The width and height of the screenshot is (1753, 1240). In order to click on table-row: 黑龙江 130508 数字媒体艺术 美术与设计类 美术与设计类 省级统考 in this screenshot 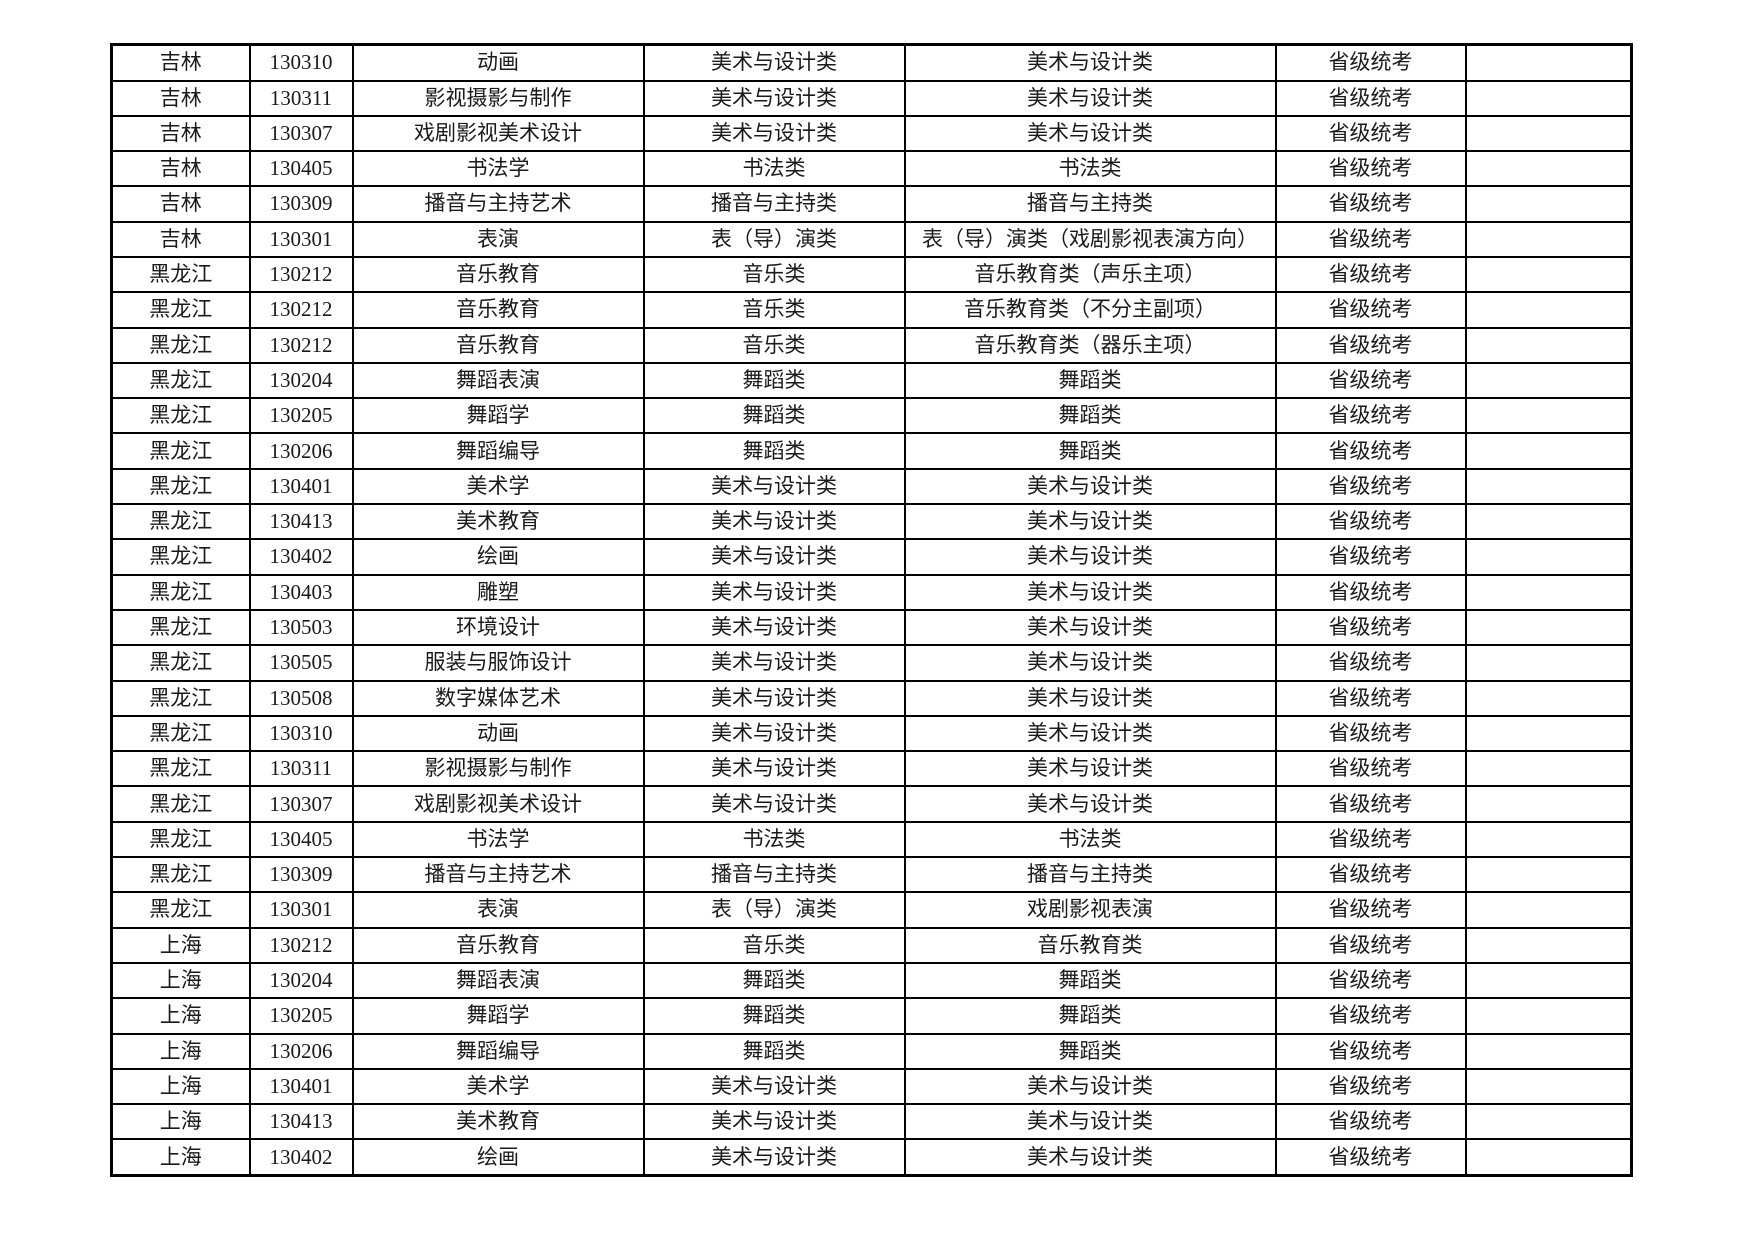, I will do `click(871, 698)`.